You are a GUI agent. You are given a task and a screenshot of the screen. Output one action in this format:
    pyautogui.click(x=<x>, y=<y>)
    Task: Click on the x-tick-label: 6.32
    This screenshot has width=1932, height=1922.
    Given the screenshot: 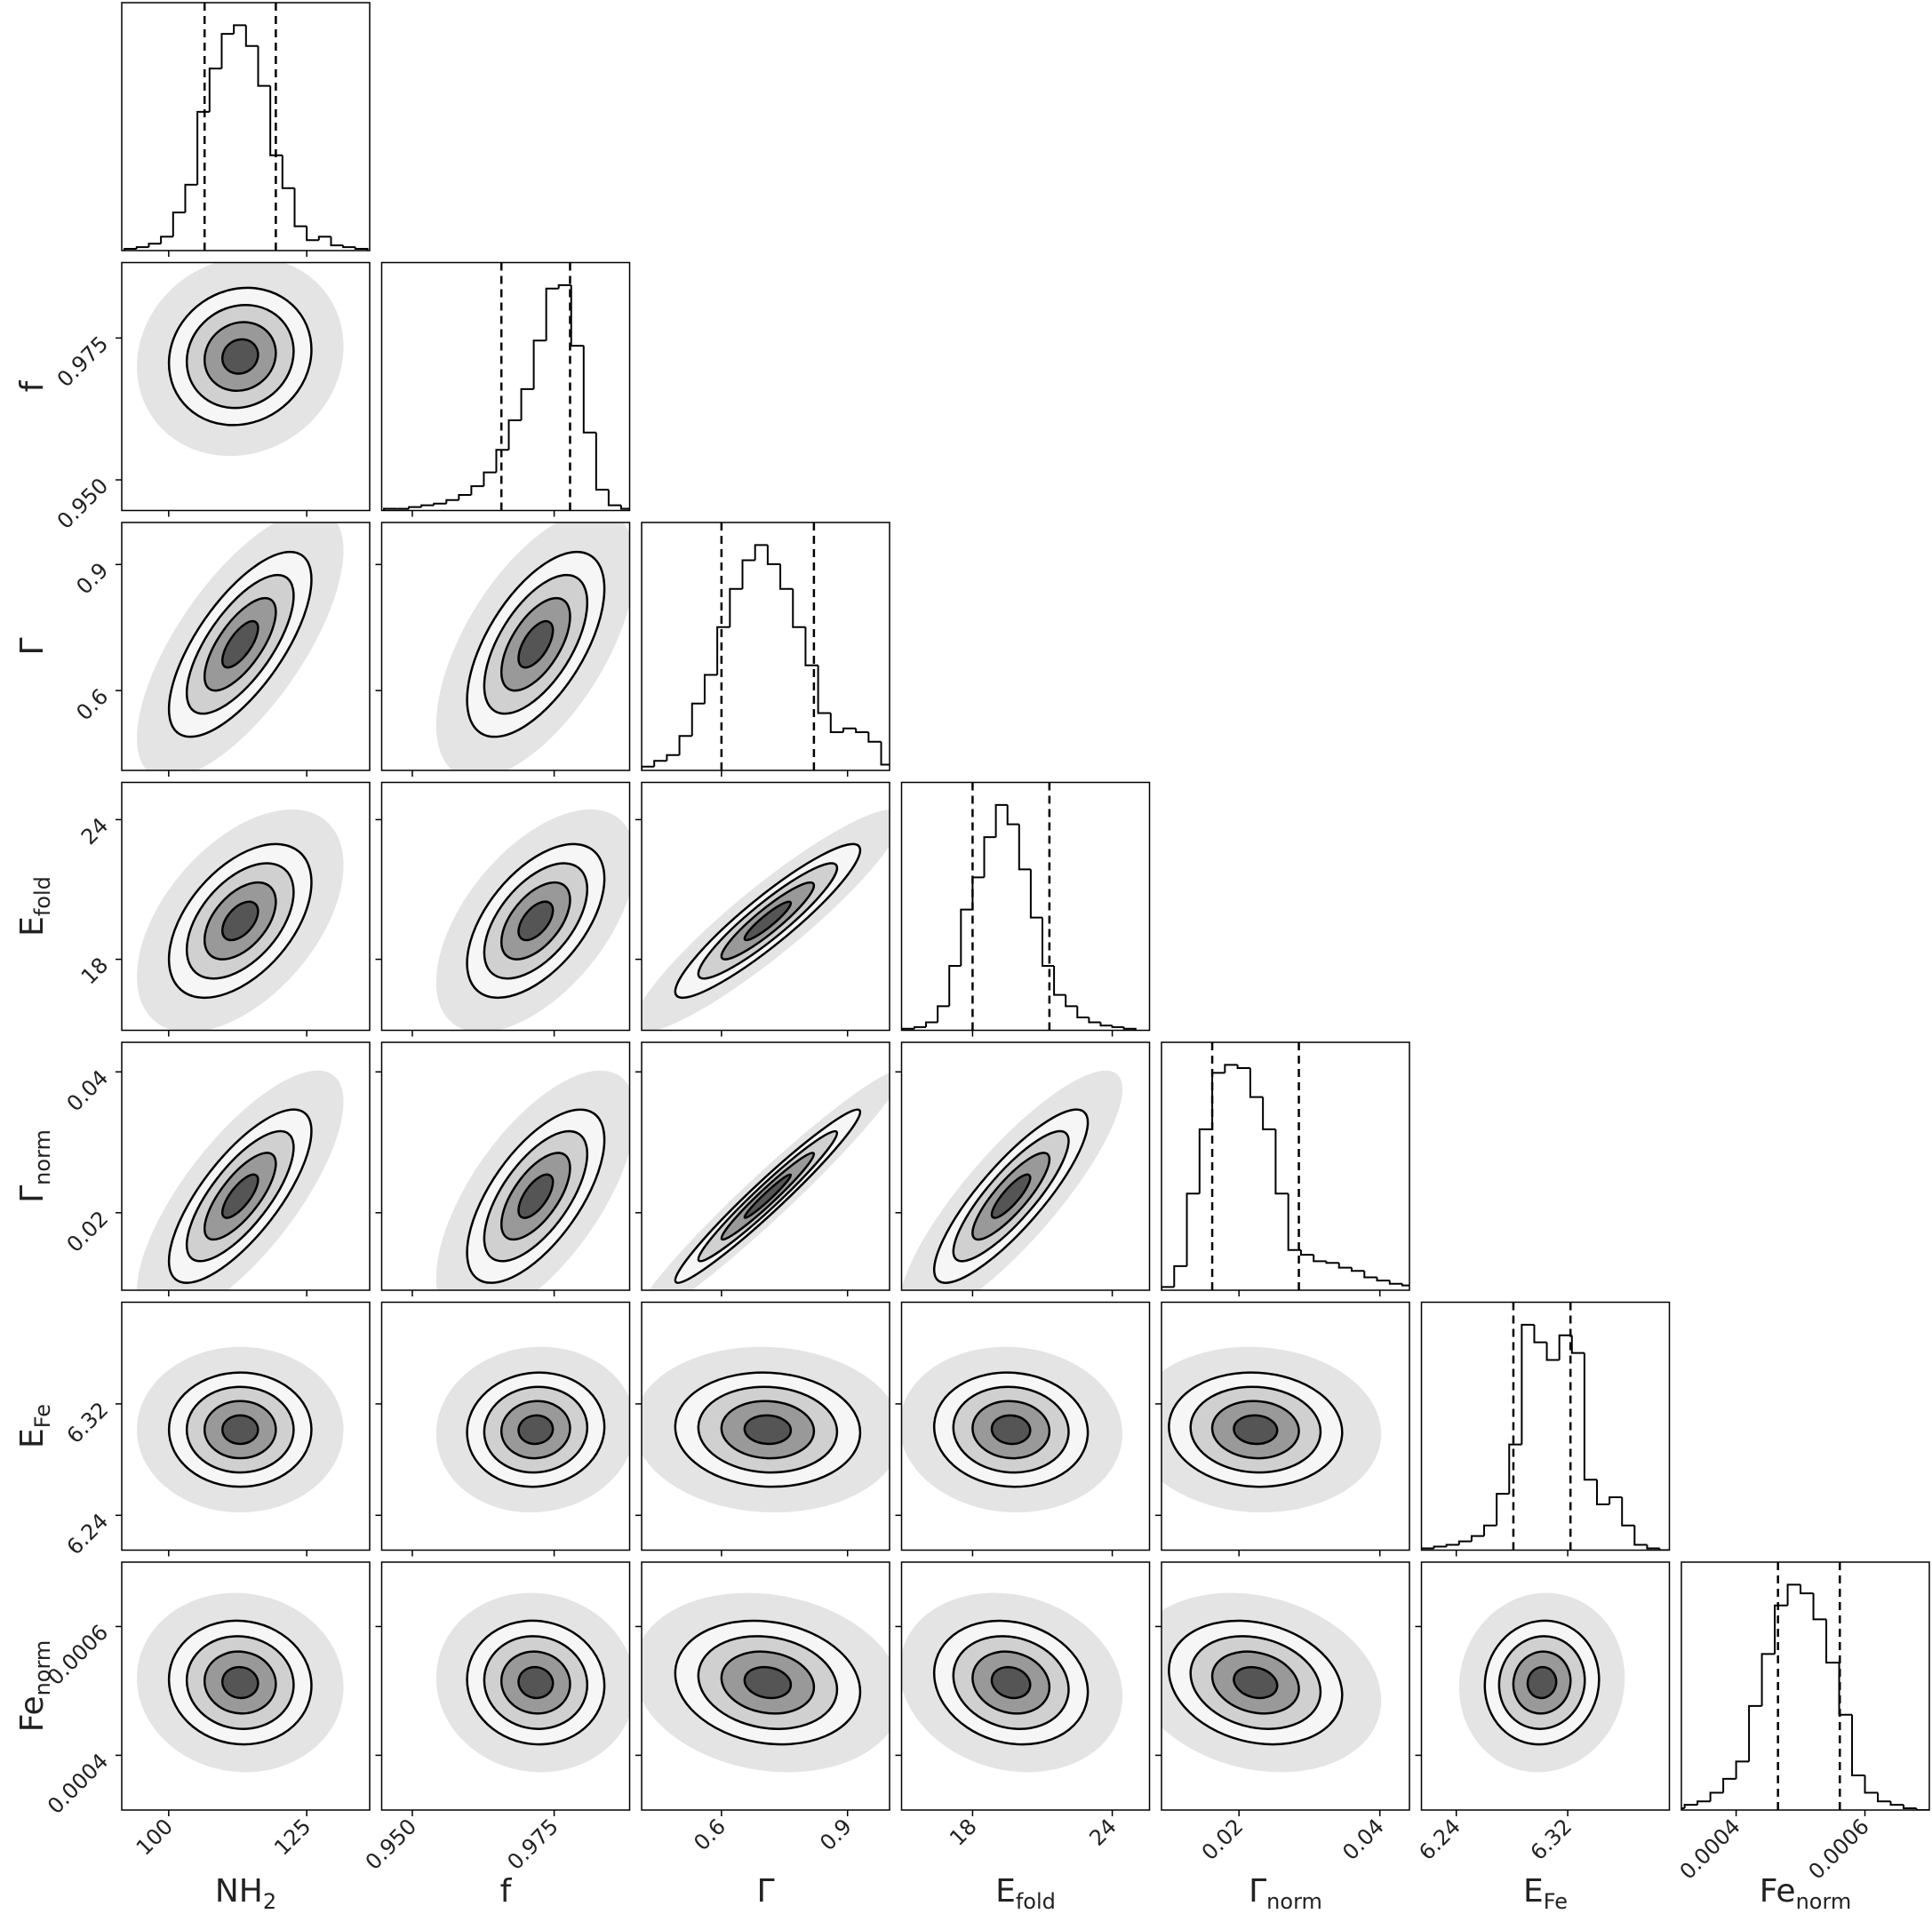 What is the action you would take?
    pyautogui.click(x=1551, y=1839)
    